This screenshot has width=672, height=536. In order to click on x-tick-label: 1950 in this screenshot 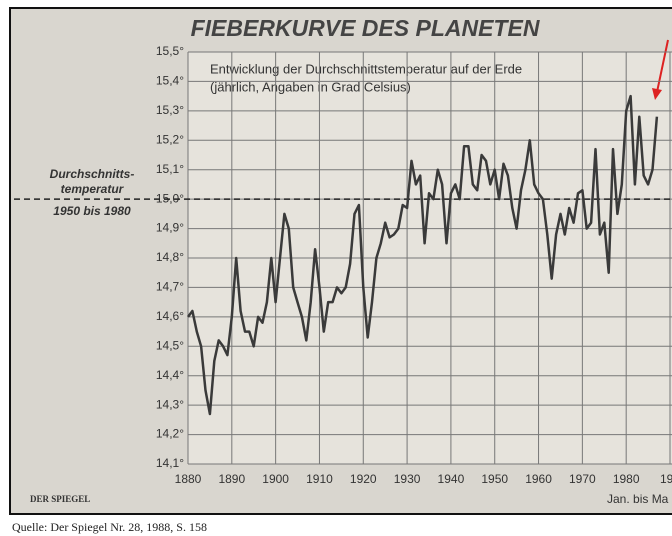, I will do `click(494, 479)`.